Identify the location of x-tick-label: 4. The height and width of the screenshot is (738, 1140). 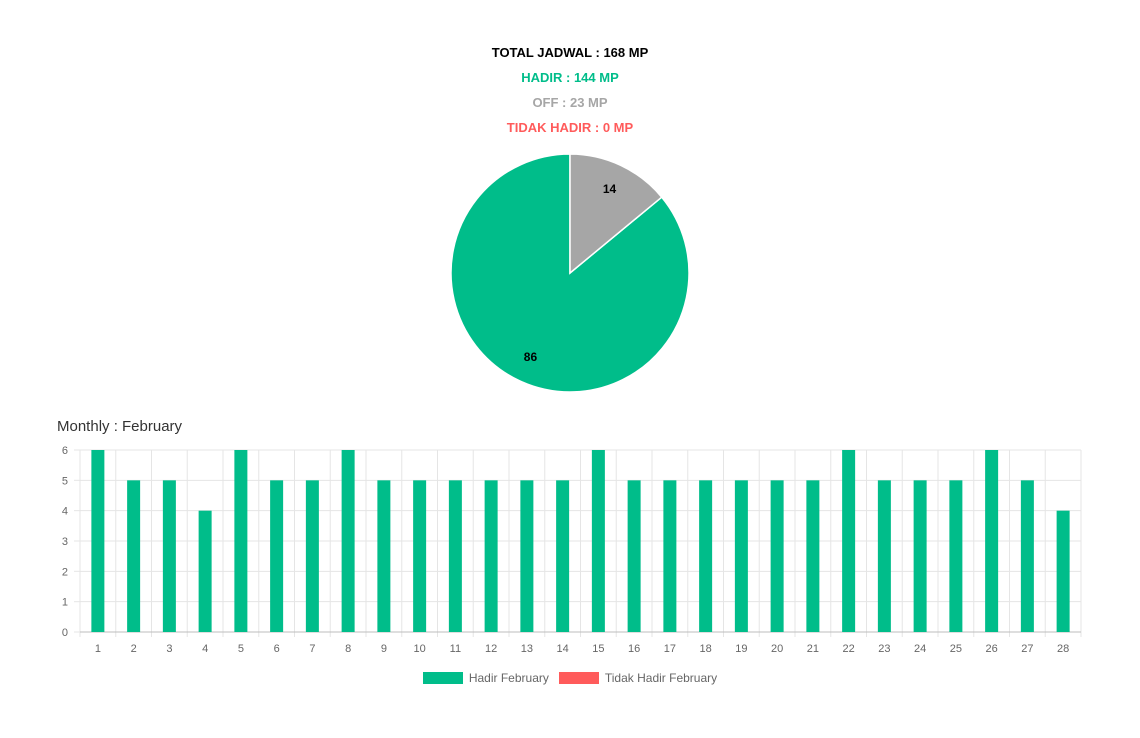
(205, 649).